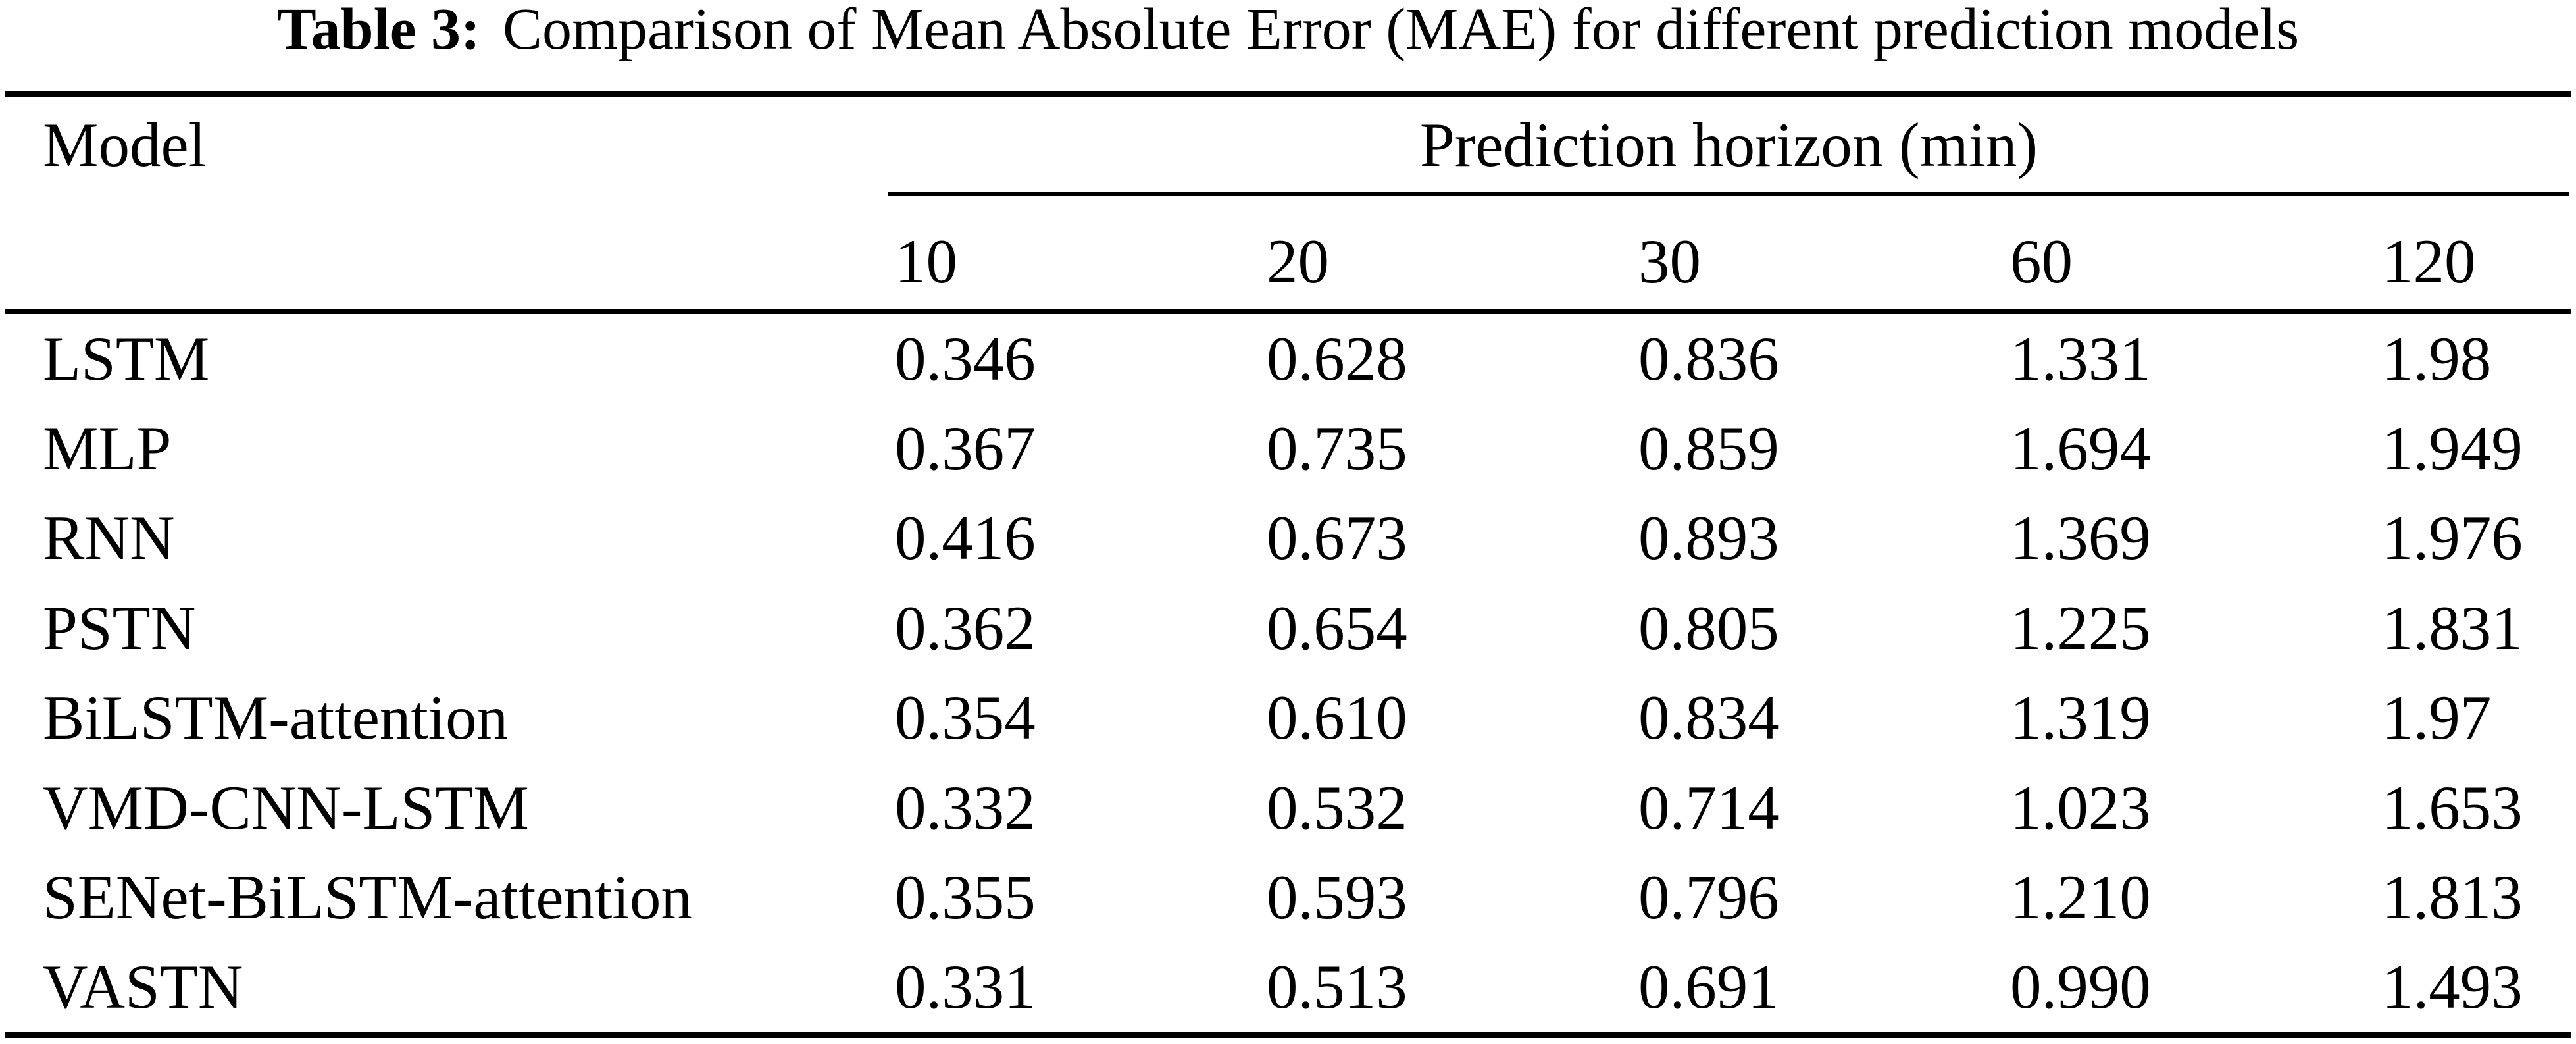 This screenshot has height=1044, width=2576. What do you see at coordinates (1708, 358) in the screenshot?
I see `mae-value: 0.836` at bounding box center [1708, 358].